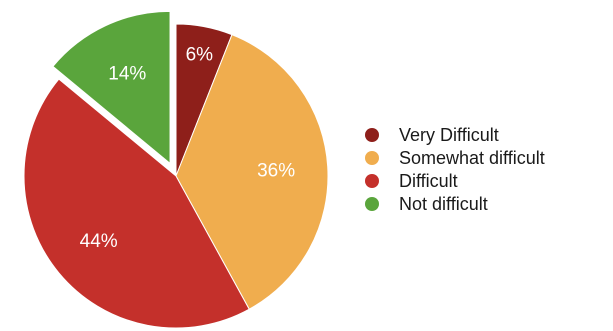  I want to click on legend-marker-very-difficult, so click(372, 135).